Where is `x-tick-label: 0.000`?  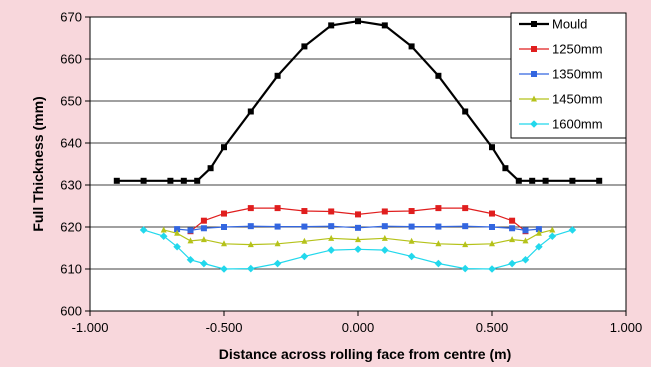 x-tick-label: 0.000 is located at coordinates (358, 327).